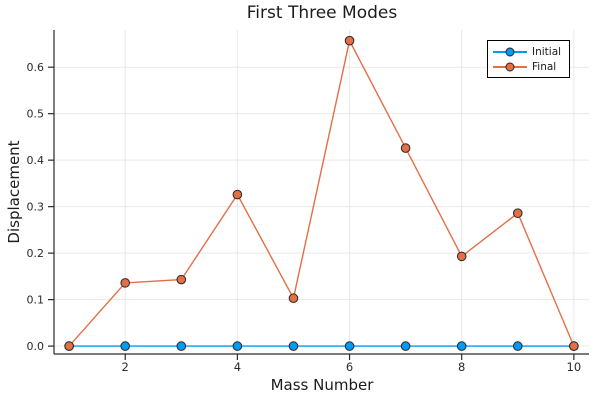 The width and height of the screenshot is (600, 400). I want to click on y-tick-label: 0.2, so click(36, 253).